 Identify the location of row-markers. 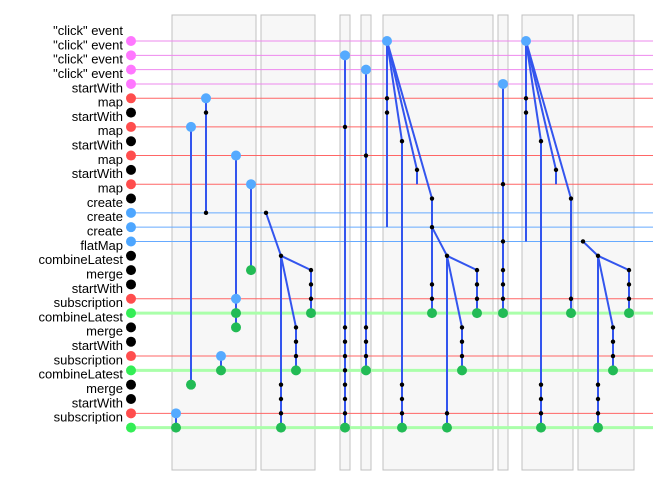
(131, 234).